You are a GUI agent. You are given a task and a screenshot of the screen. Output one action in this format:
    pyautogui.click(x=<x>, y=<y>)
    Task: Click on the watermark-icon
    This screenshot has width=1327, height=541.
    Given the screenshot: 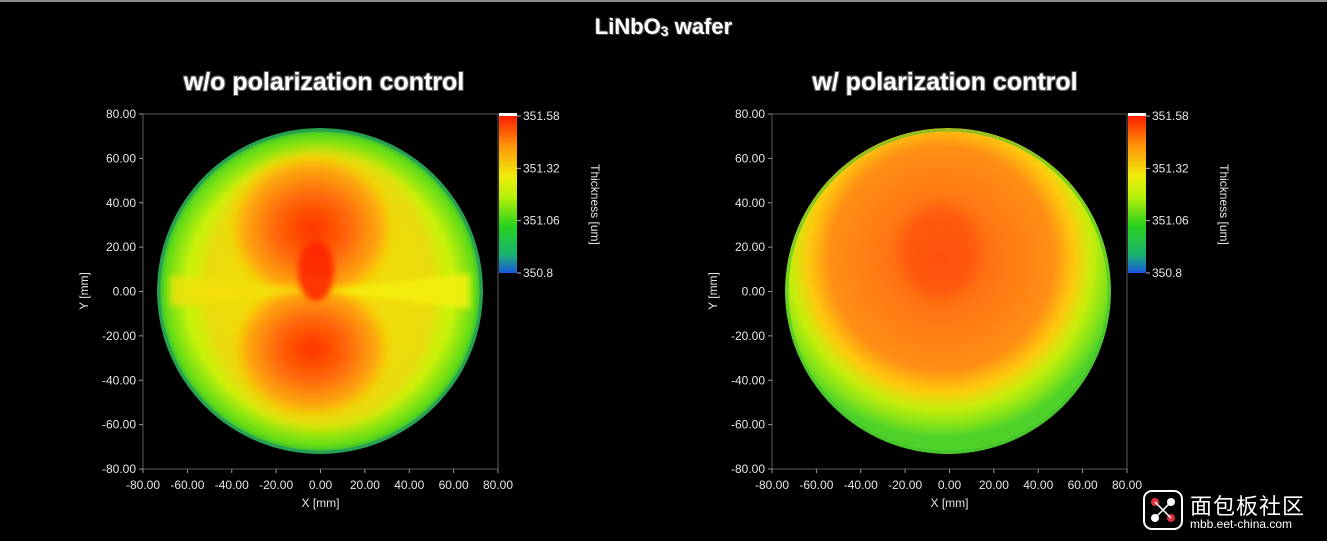 What is the action you would take?
    pyautogui.click(x=1163, y=510)
    